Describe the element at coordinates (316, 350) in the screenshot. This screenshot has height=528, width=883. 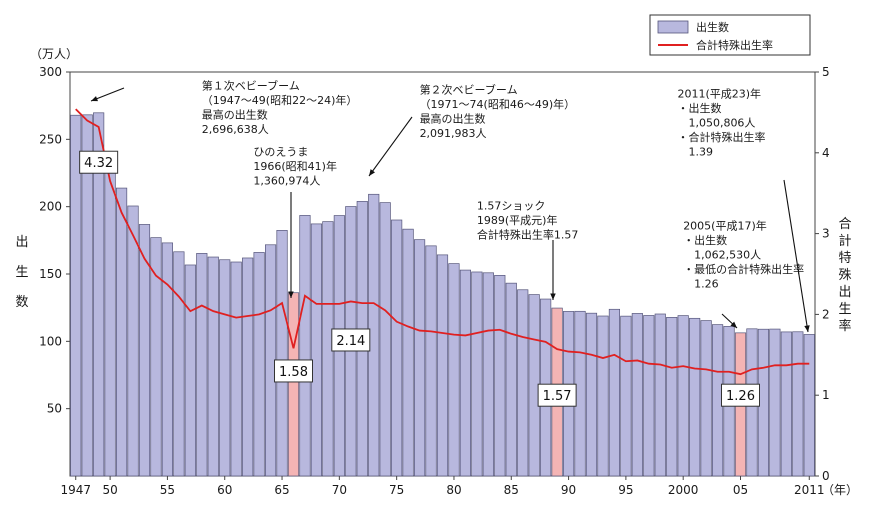
I see `bar-1968` at that location.